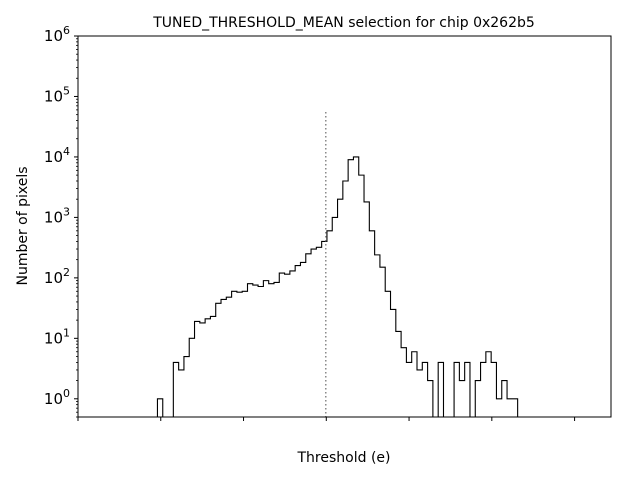 This screenshot has height=484, width=640. What do you see at coordinates (66, 151) in the screenshot?
I see `y-tick-exponent: 4` at bounding box center [66, 151].